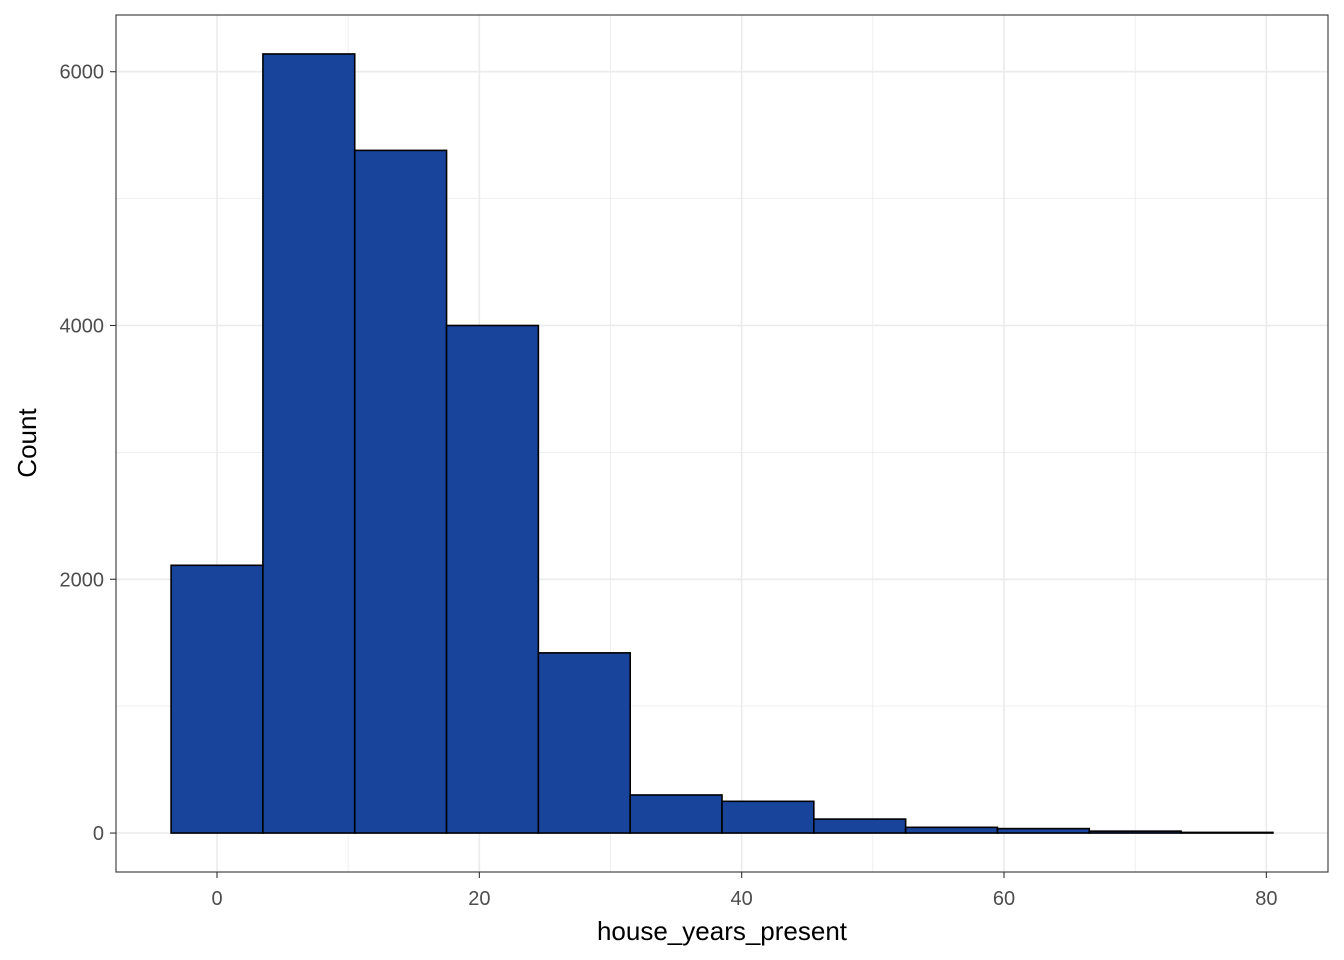 The width and height of the screenshot is (1344, 960). What do you see at coordinates (216, 899) in the screenshot?
I see `x-tick-label: 0` at bounding box center [216, 899].